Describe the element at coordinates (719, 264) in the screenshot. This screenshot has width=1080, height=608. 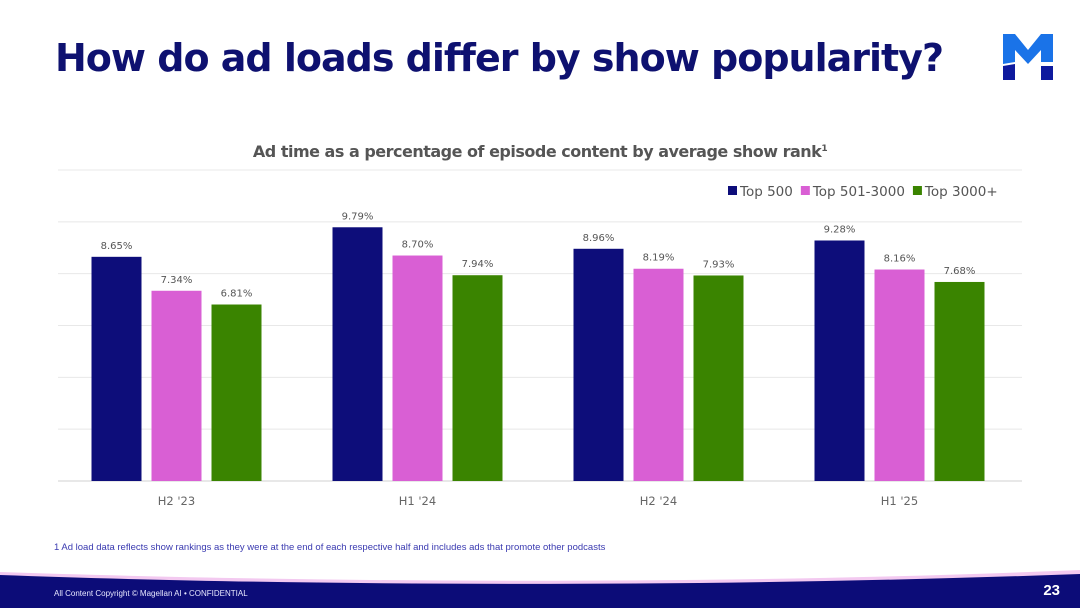
I see `data-label: 7.93%` at that location.